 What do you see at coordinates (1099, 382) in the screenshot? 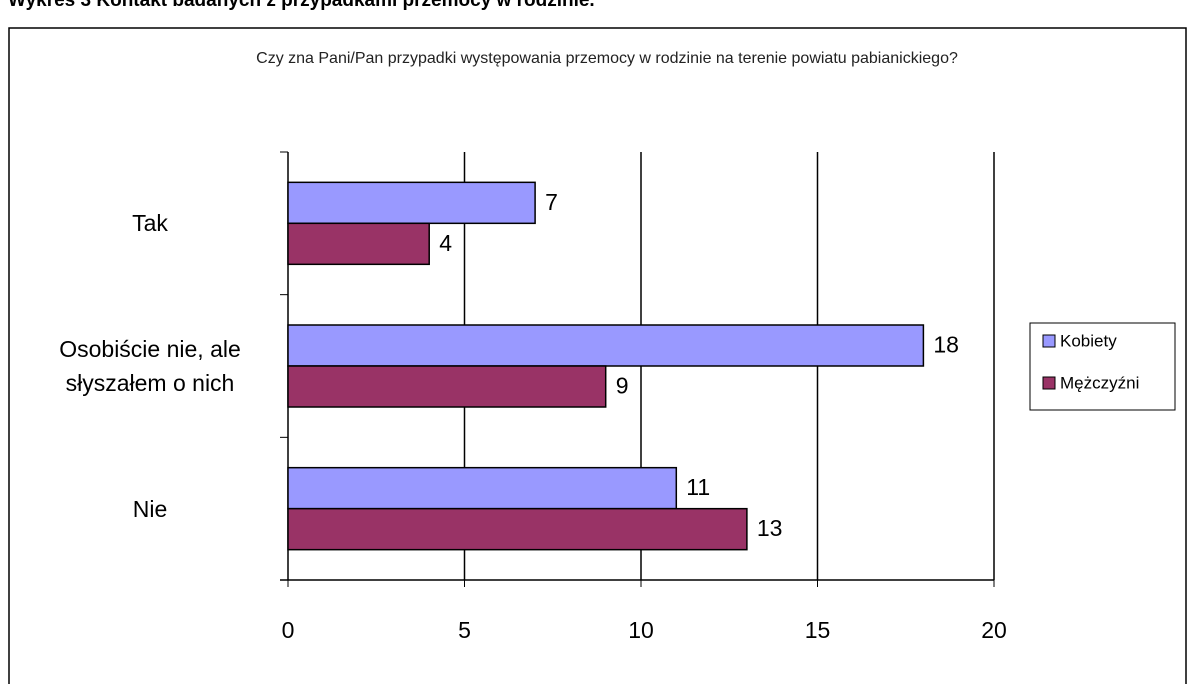
I see `legend-label: Mężczyźni` at bounding box center [1099, 382].